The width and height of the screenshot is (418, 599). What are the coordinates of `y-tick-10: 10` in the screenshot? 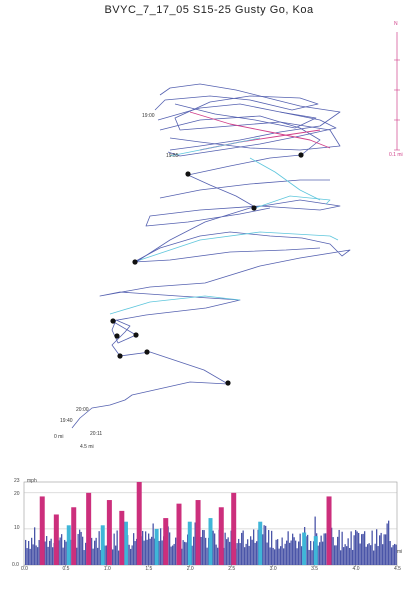 It's located at (17, 528).